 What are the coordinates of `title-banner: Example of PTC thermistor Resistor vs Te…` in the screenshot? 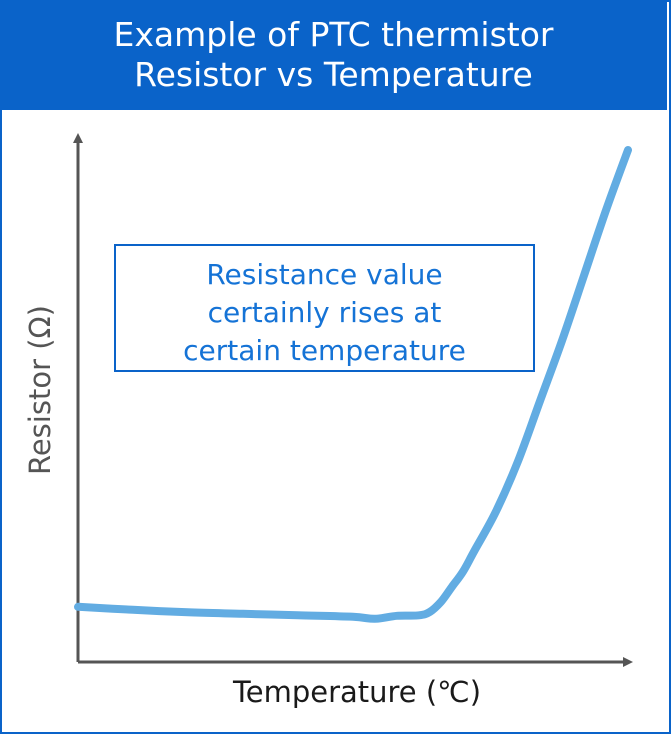 It's located at (333, 55).